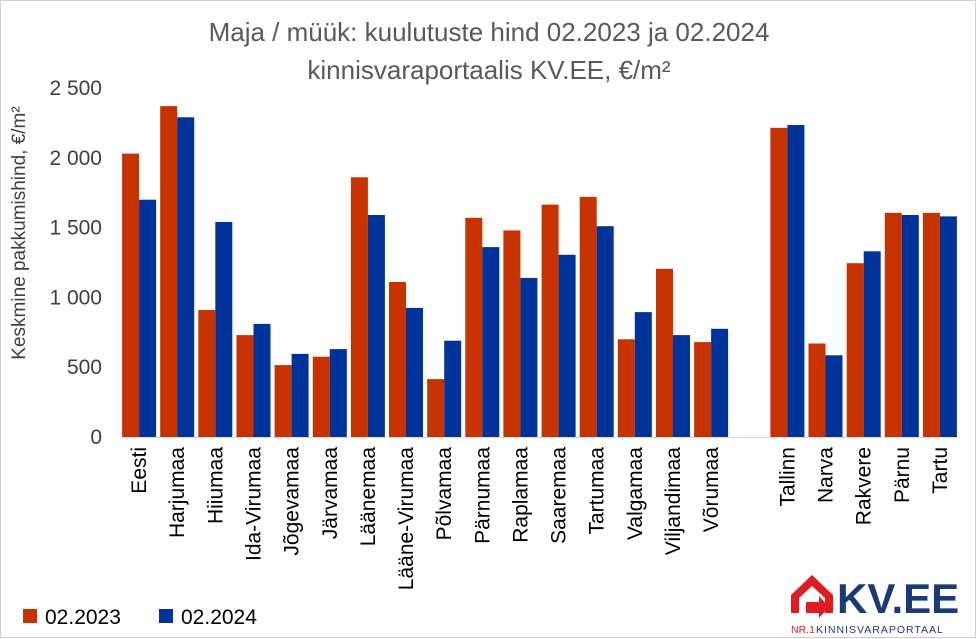 This screenshot has width=976, height=639. What do you see at coordinates (898, 598) in the screenshot?
I see `logo-name: KV.EE` at bounding box center [898, 598].